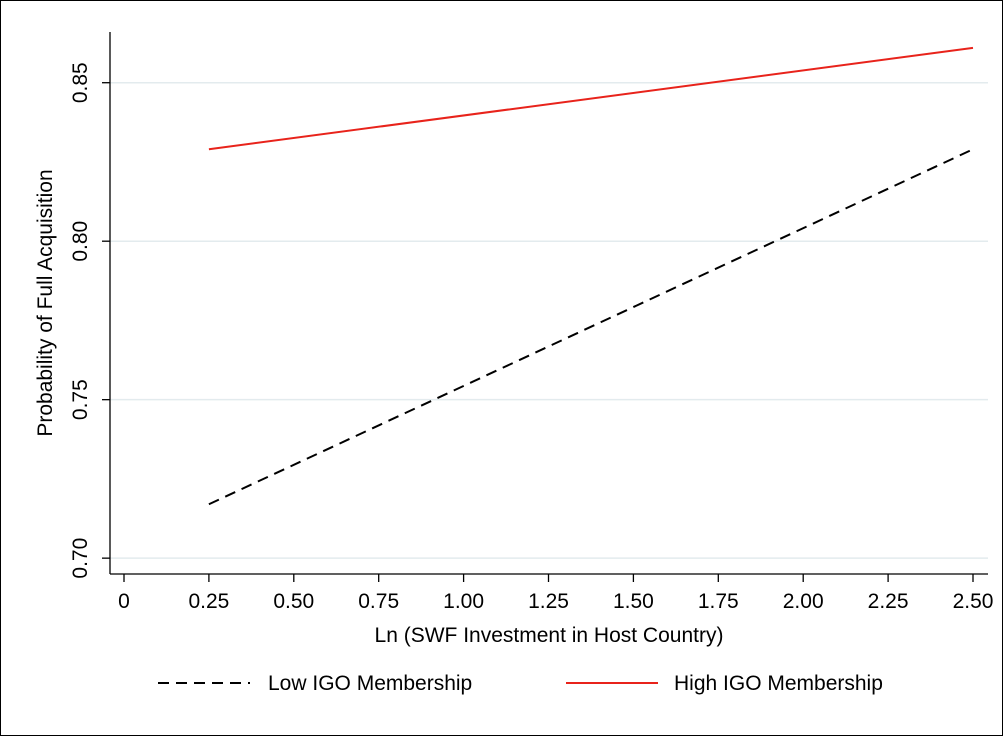 The height and width of the screenshot is (736, 1003). Describe the element at coordinates (778, 683) in the screenshot. I see `legend-label: High IGO Membership` at that location.